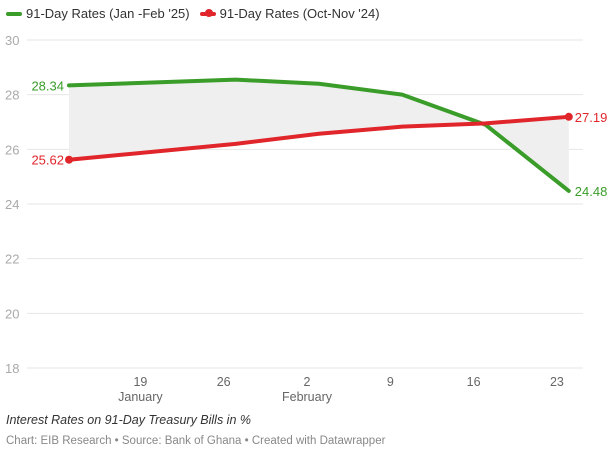 This screenshot has height=455, width=616. Describe the element at coordinates (12, 259) in the screenshot. I see `y-tick-label: 22` at that location.